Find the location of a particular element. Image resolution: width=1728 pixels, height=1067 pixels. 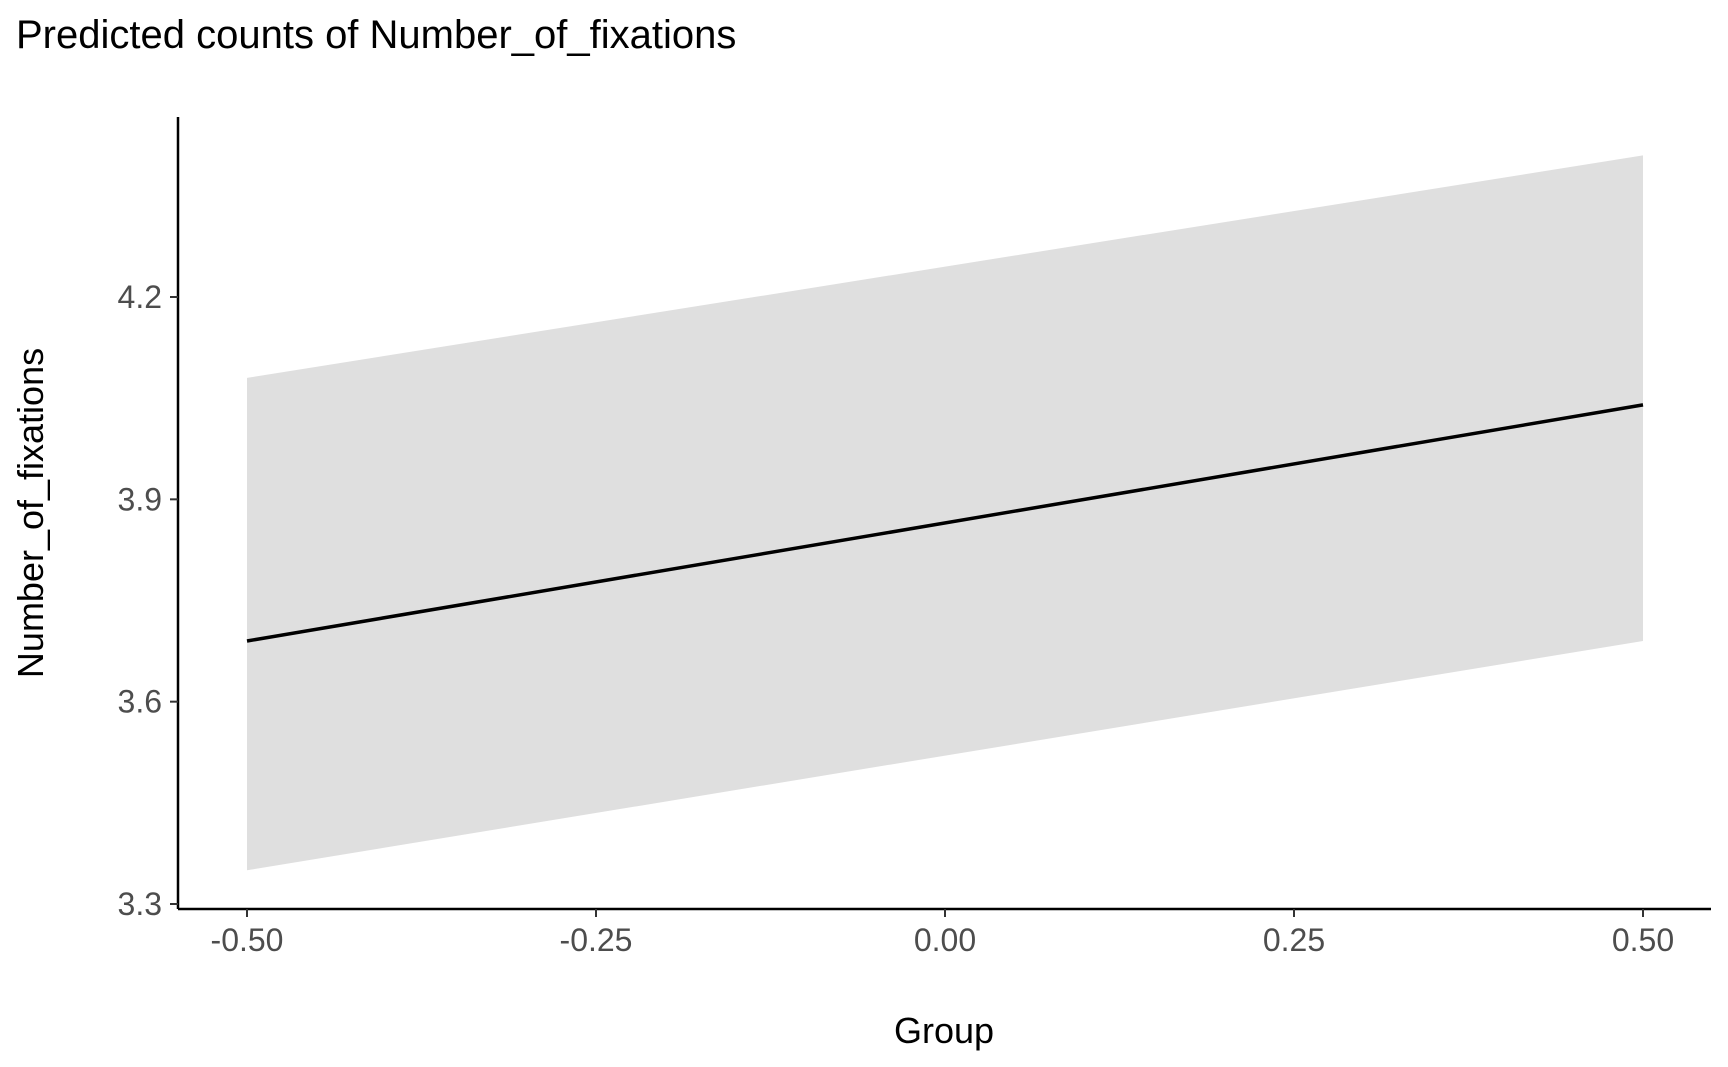

x-tick-label: 0.25 is located at coordinates (1294, 940).